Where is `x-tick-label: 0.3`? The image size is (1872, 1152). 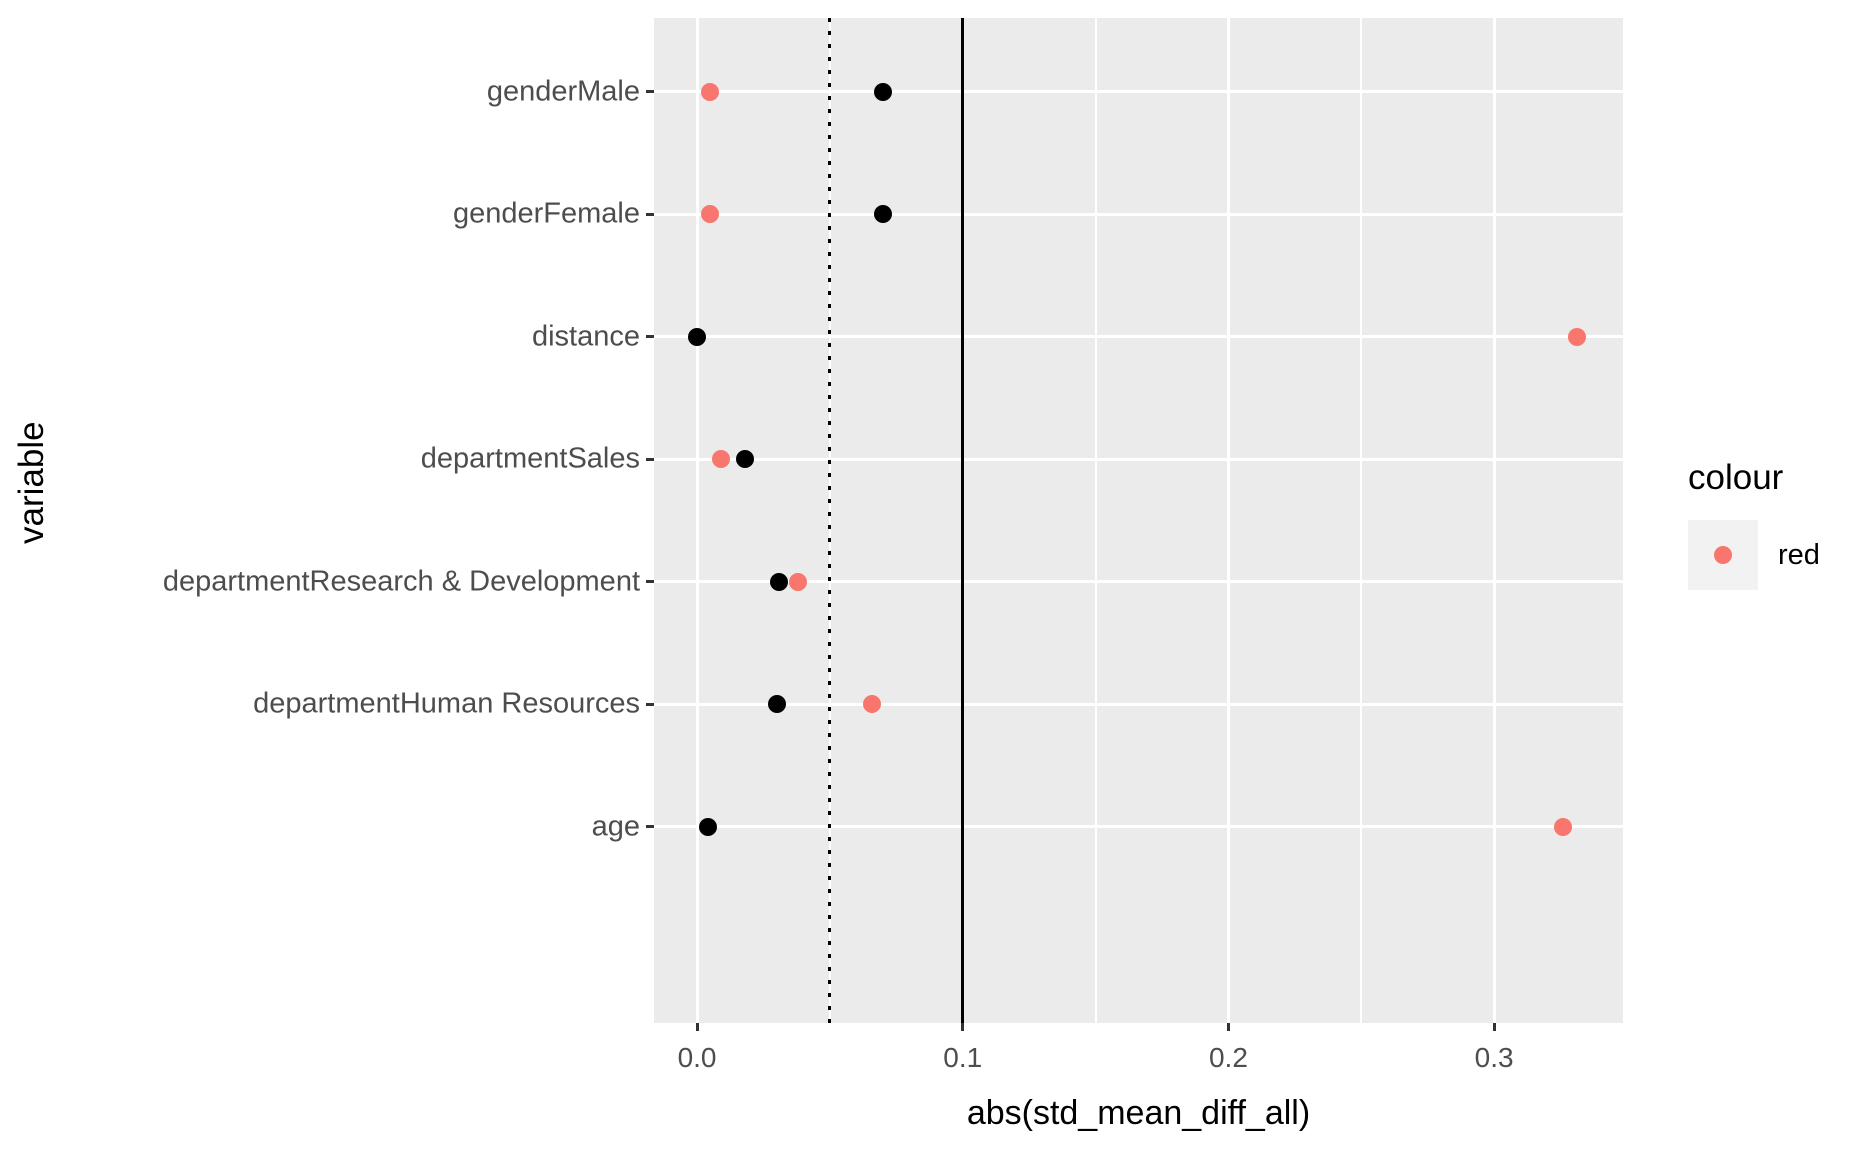
x-tick-label: 0.3 is located at coordinates (1494, 1057).